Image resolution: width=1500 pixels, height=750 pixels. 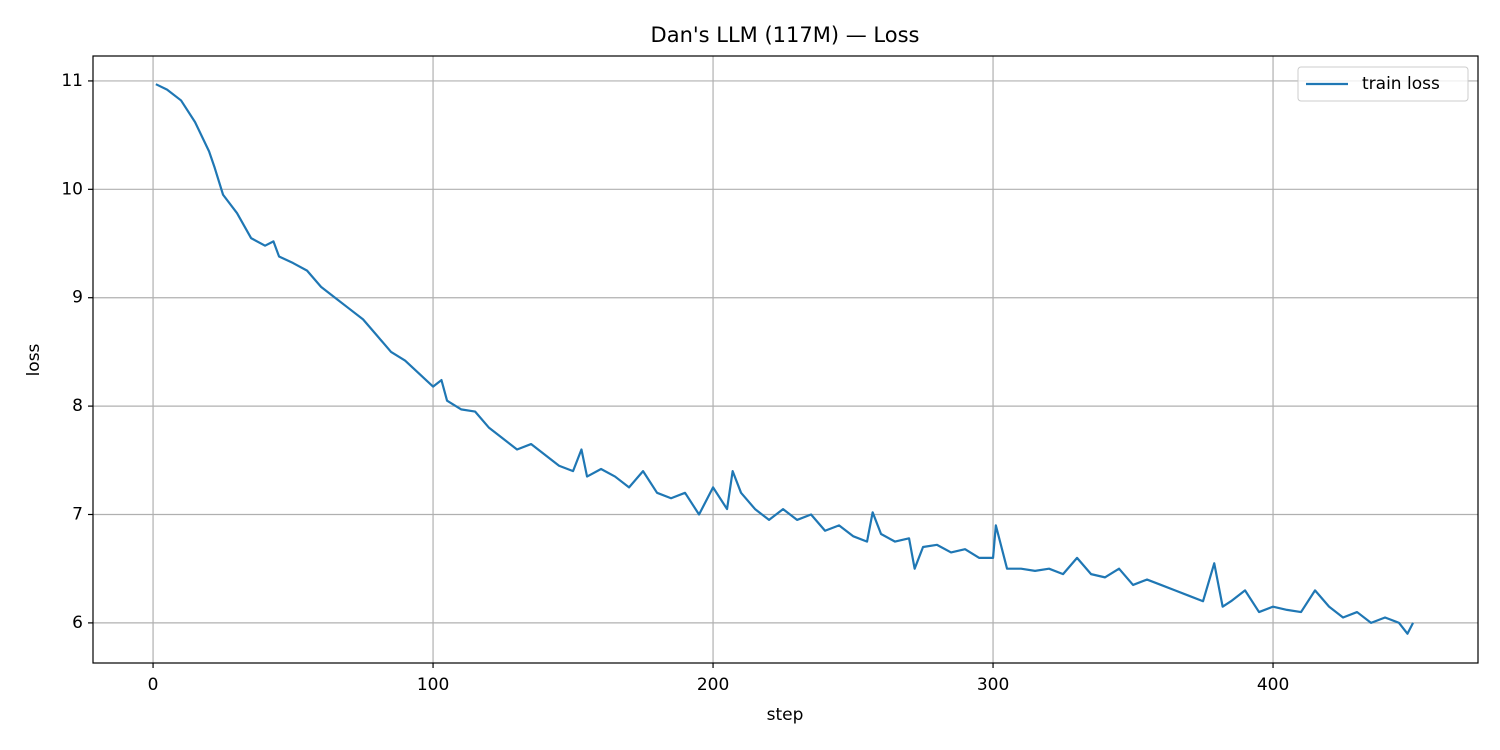 What do you see at coordinates (713, 685) in the screenshot?
I see `x-tick-label: 200` at bounding box center [713, 685].